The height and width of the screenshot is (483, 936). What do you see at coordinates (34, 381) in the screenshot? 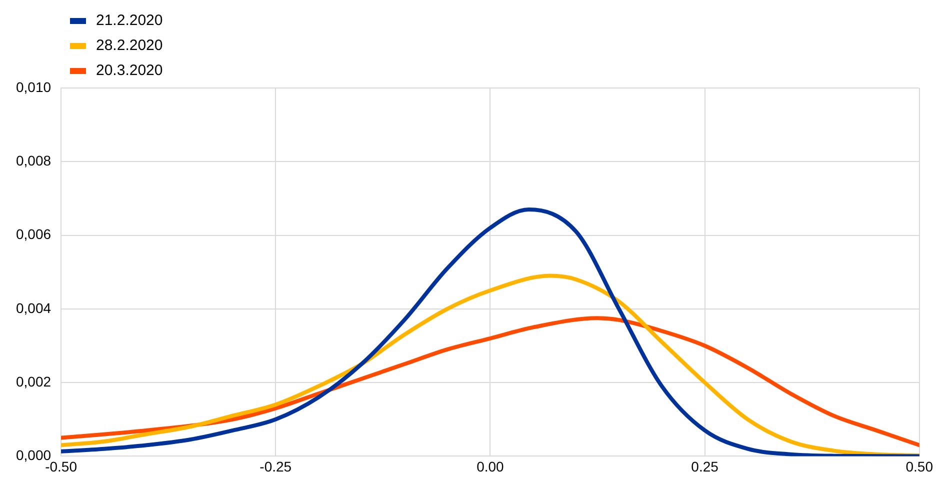
I see `y-tick-label: 0,002` at bounding box center [34, 381].